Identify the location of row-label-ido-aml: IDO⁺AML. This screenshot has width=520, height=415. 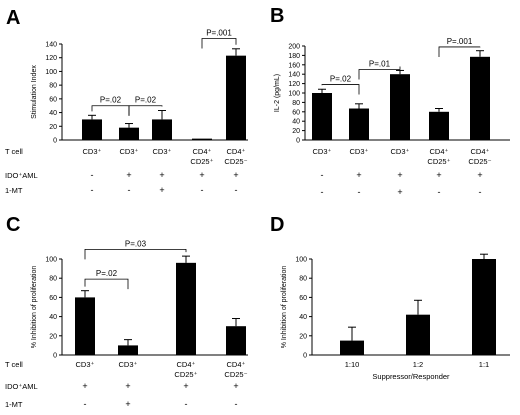
(21, 175).